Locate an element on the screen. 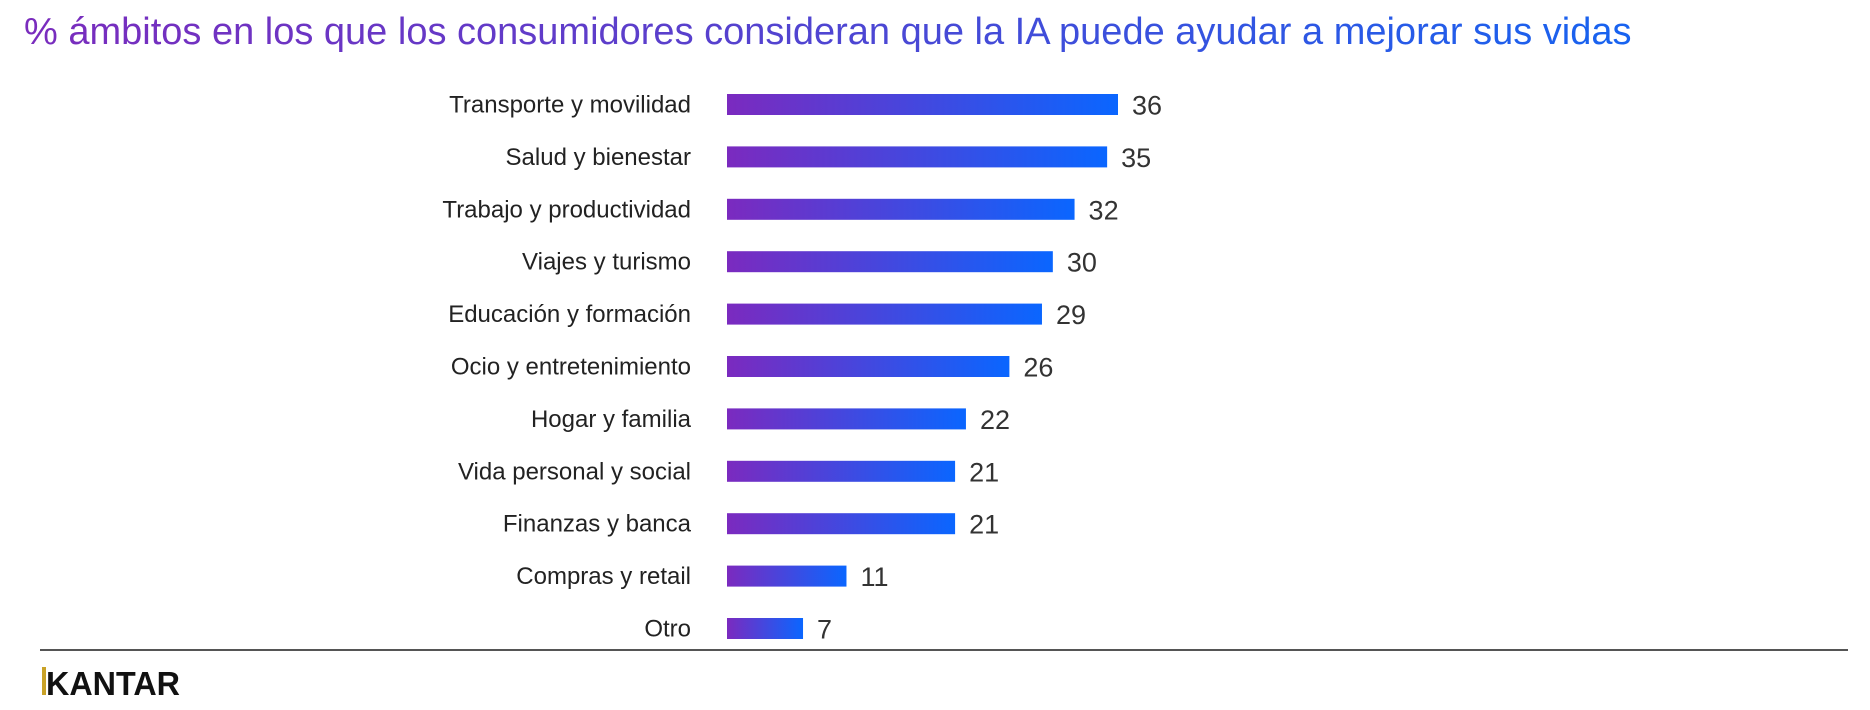  category-label: Viajes y turismo is located at coordinates (606, 262).